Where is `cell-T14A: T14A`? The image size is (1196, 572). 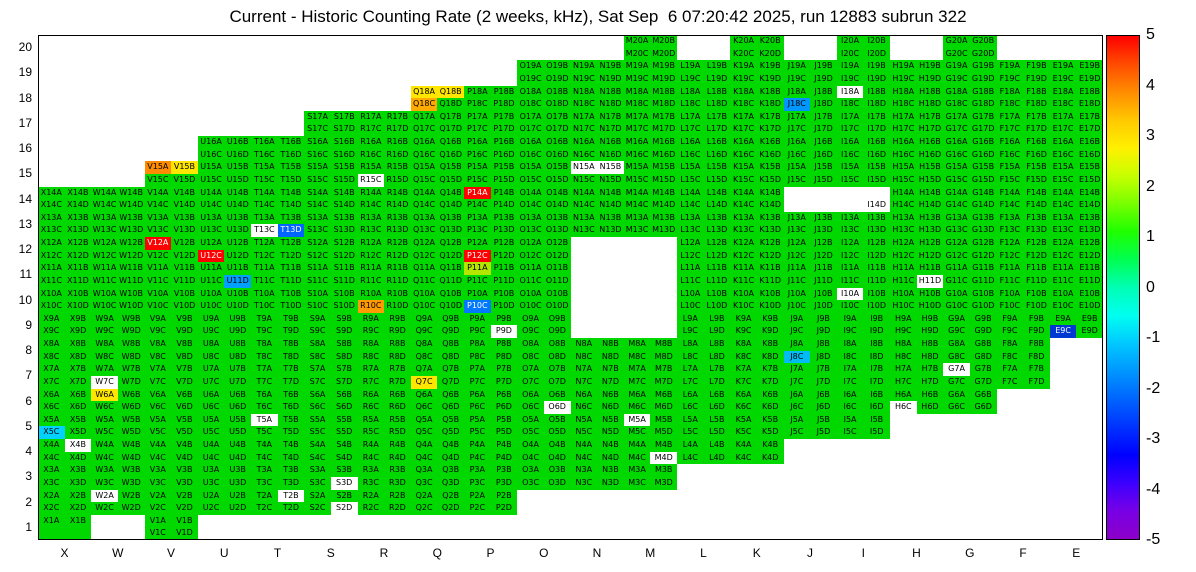 cell-T14A: T14A is located at coordinates (264, 193).